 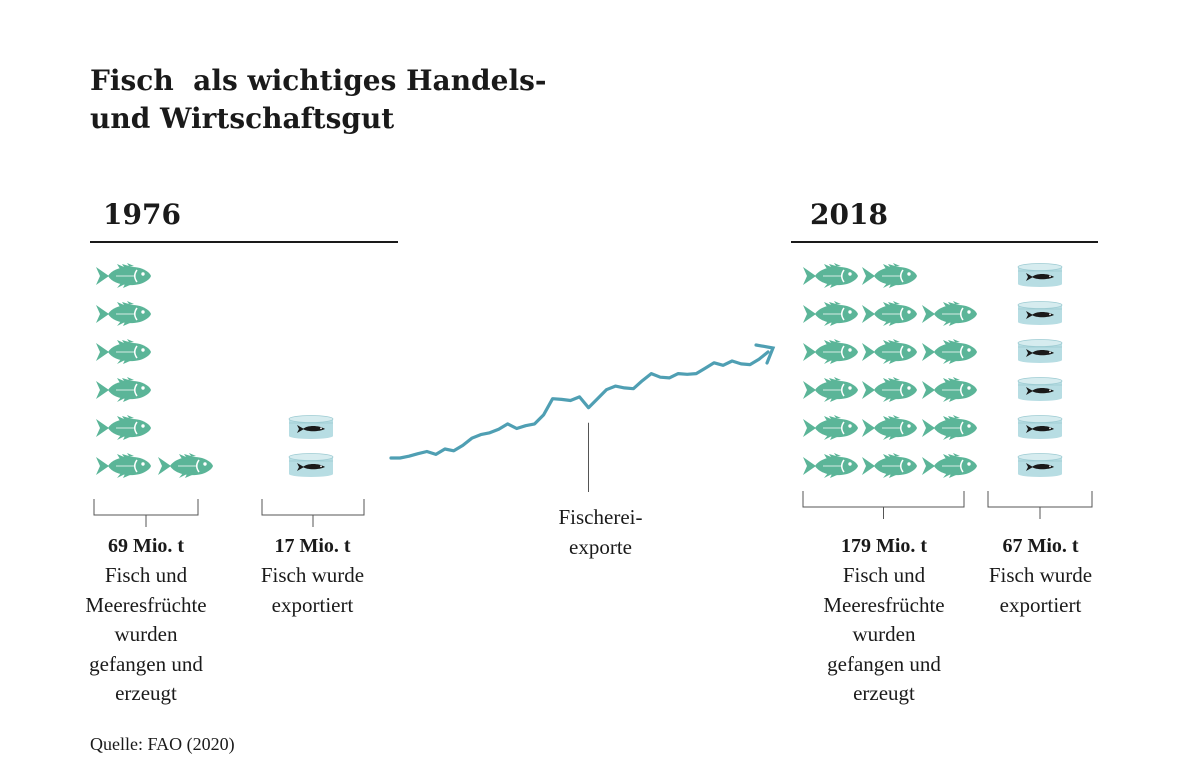 What do you see at coordinates (244, 242) in the screenshot?
I see `year-rule-1976` at bounding box center [244, 242].